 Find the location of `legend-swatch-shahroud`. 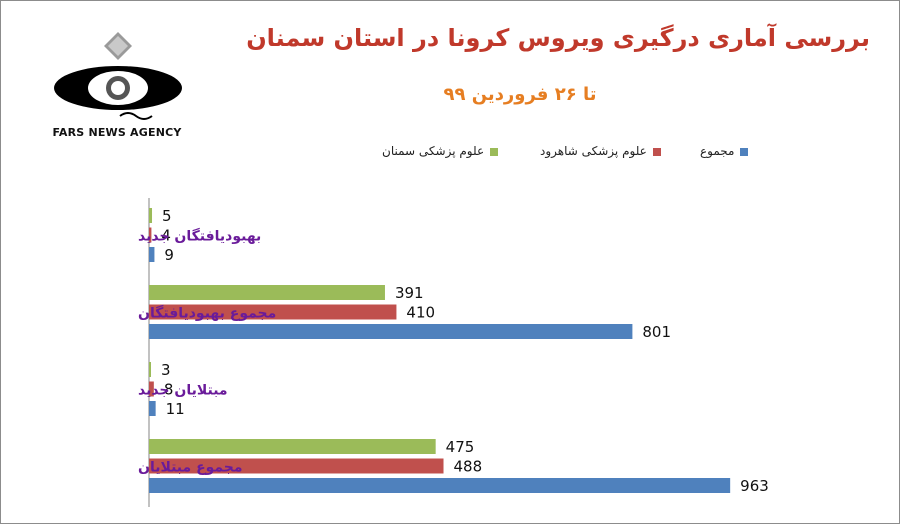

legend-swatch-shahroud is located at coordinates (656, 151).